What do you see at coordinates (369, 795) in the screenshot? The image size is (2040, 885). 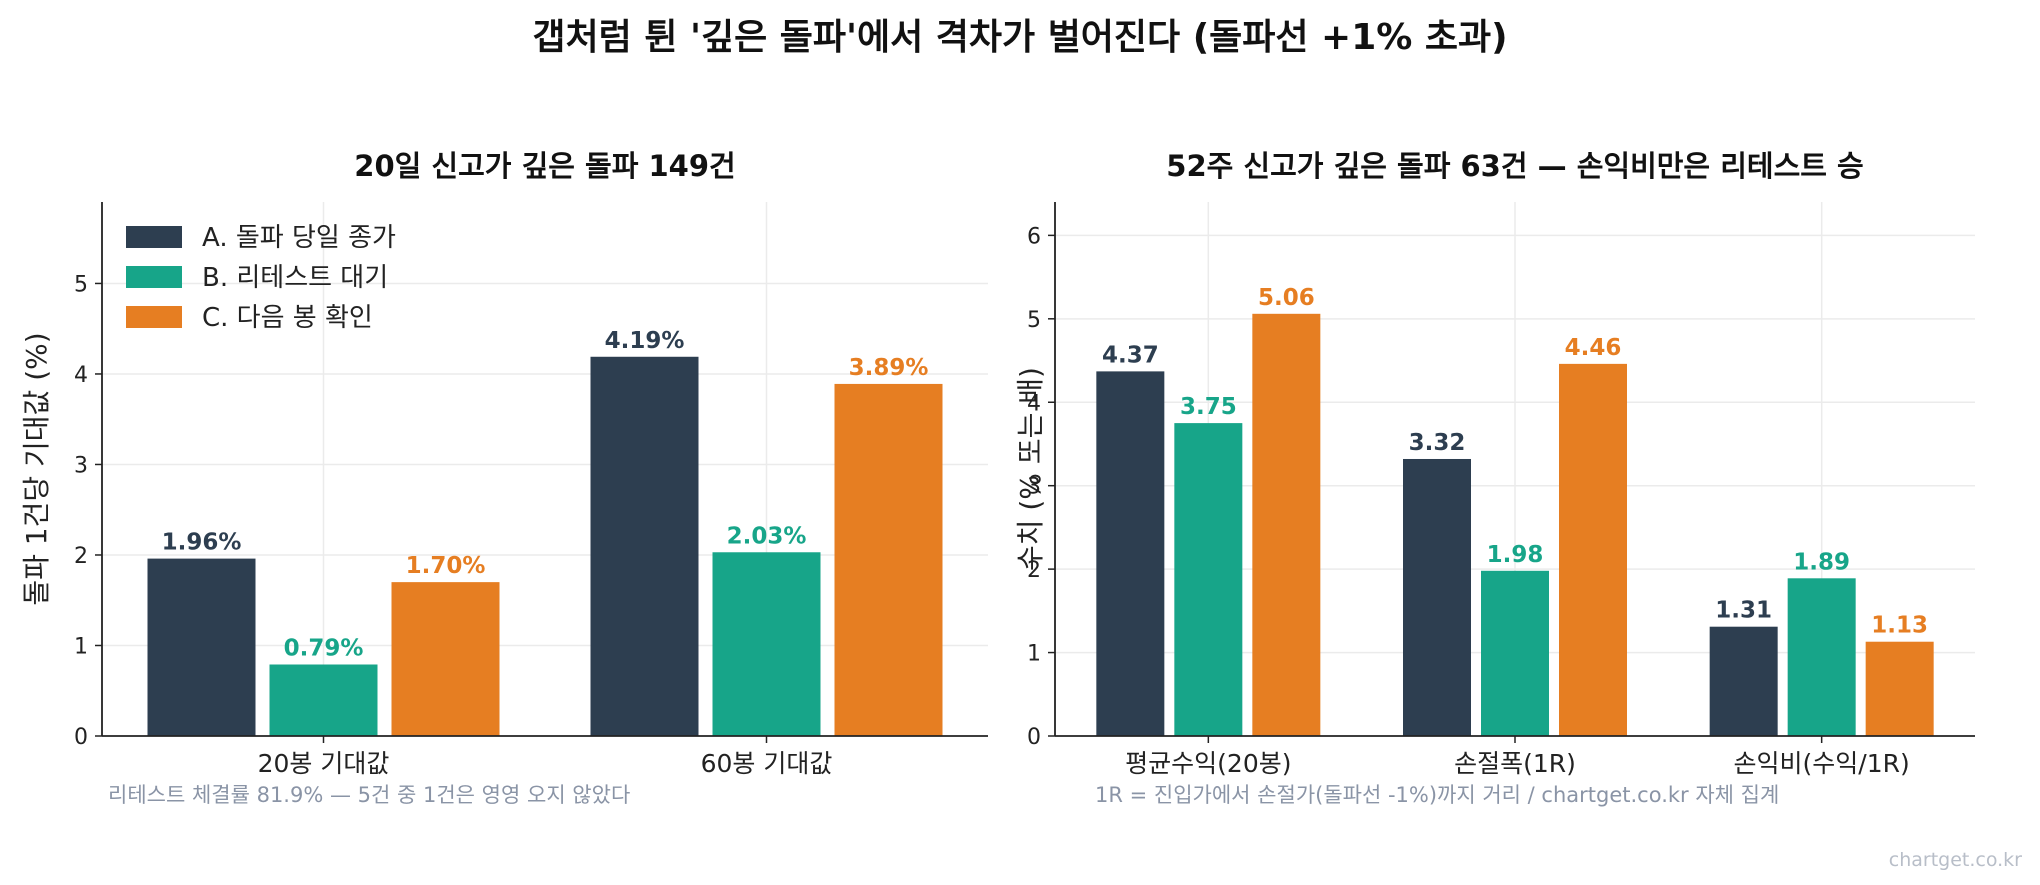 I see `chart-note: 리테스트 체결률 81.9% — 5건 중 1건은 영영 오지 않았다` at bounding box center [369, 795].